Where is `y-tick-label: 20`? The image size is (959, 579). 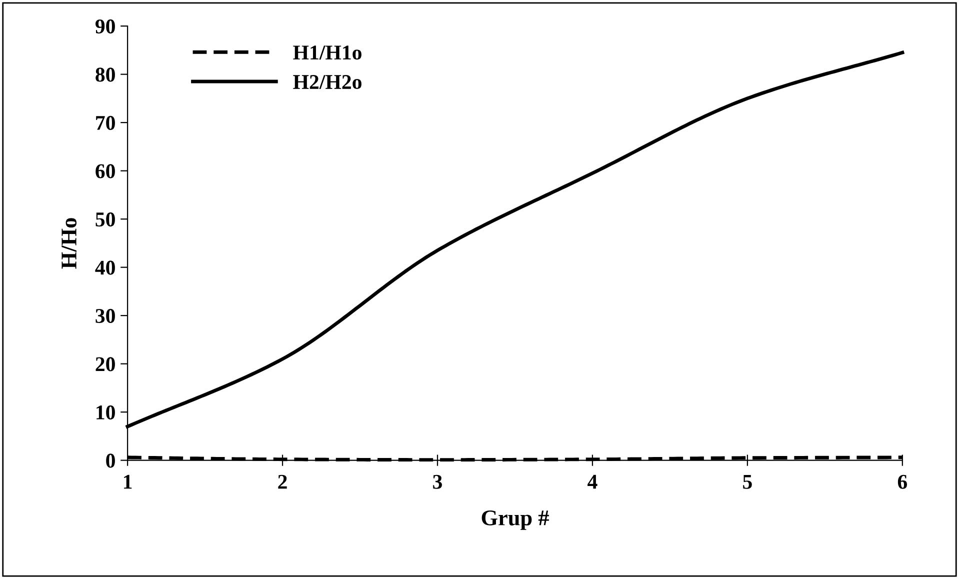
y-tick-label: 20 is located at coordinates (105, 364).